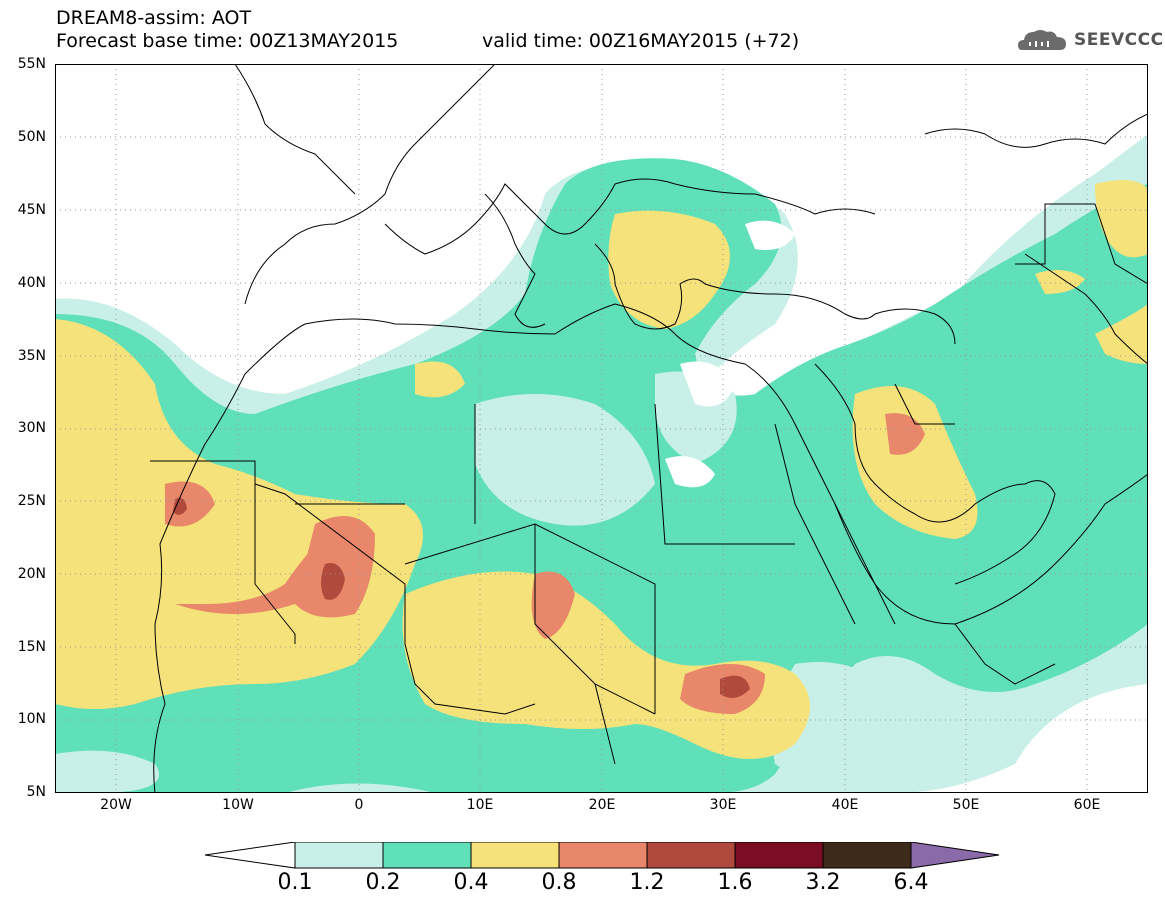 The width and height of the screenshot is (1165, 905). What do you see at coordinates (31, 137) in the screenshot?
I see `lat-label: 50N` at bounding box center [31, 137].